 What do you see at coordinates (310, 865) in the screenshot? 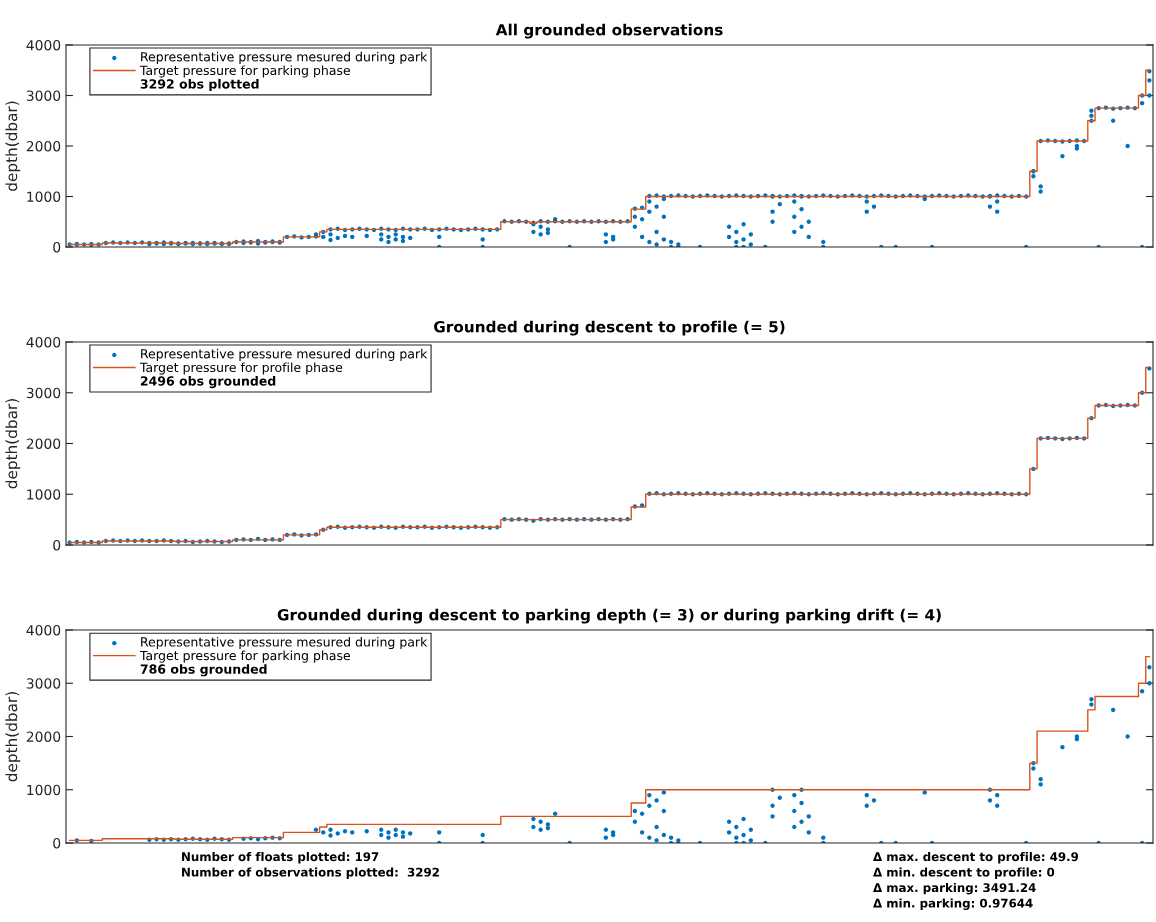
I see `text: Number of floats plotted: 197 Number of observations plotted: 3292` at bounding box center [310, 865].